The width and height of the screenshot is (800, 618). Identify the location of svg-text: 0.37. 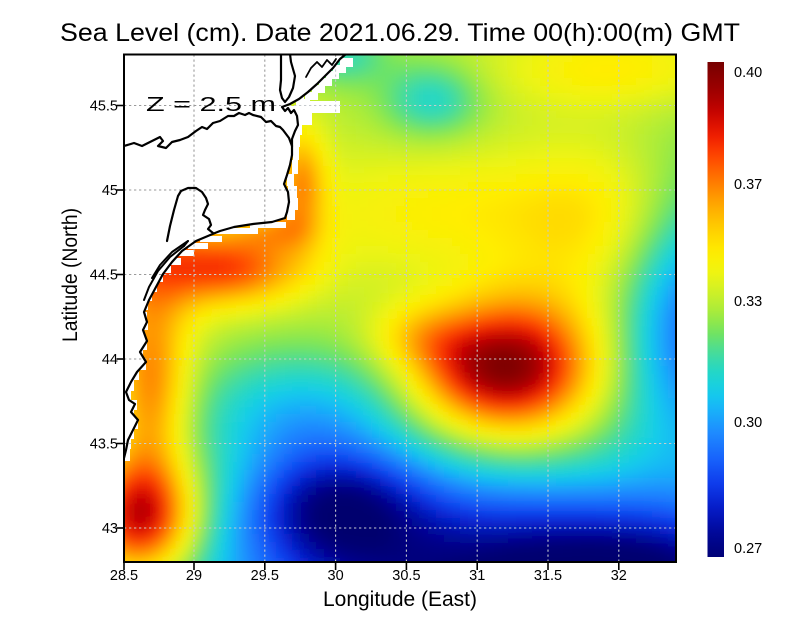
(748, 185).